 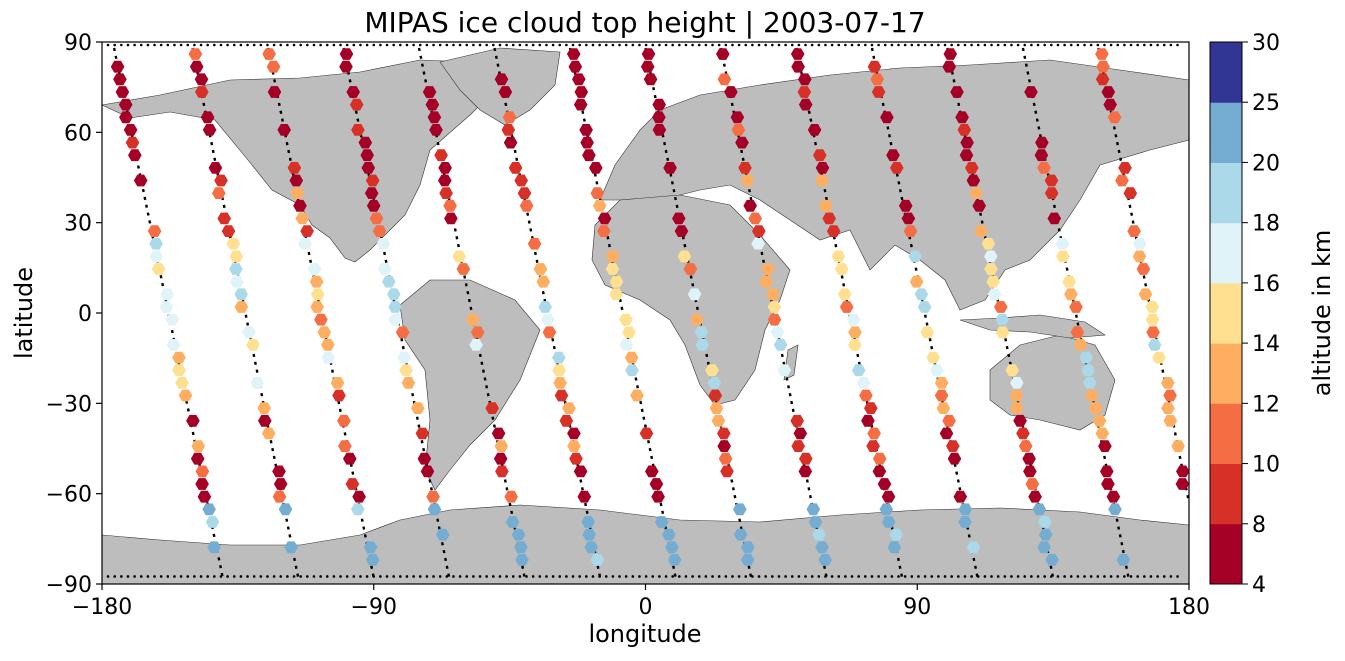 What do you see at coordinates (1266, 224) in the screenshot?
I see `colorbar-tick-label: 18` at bounding box center [1266, 224].